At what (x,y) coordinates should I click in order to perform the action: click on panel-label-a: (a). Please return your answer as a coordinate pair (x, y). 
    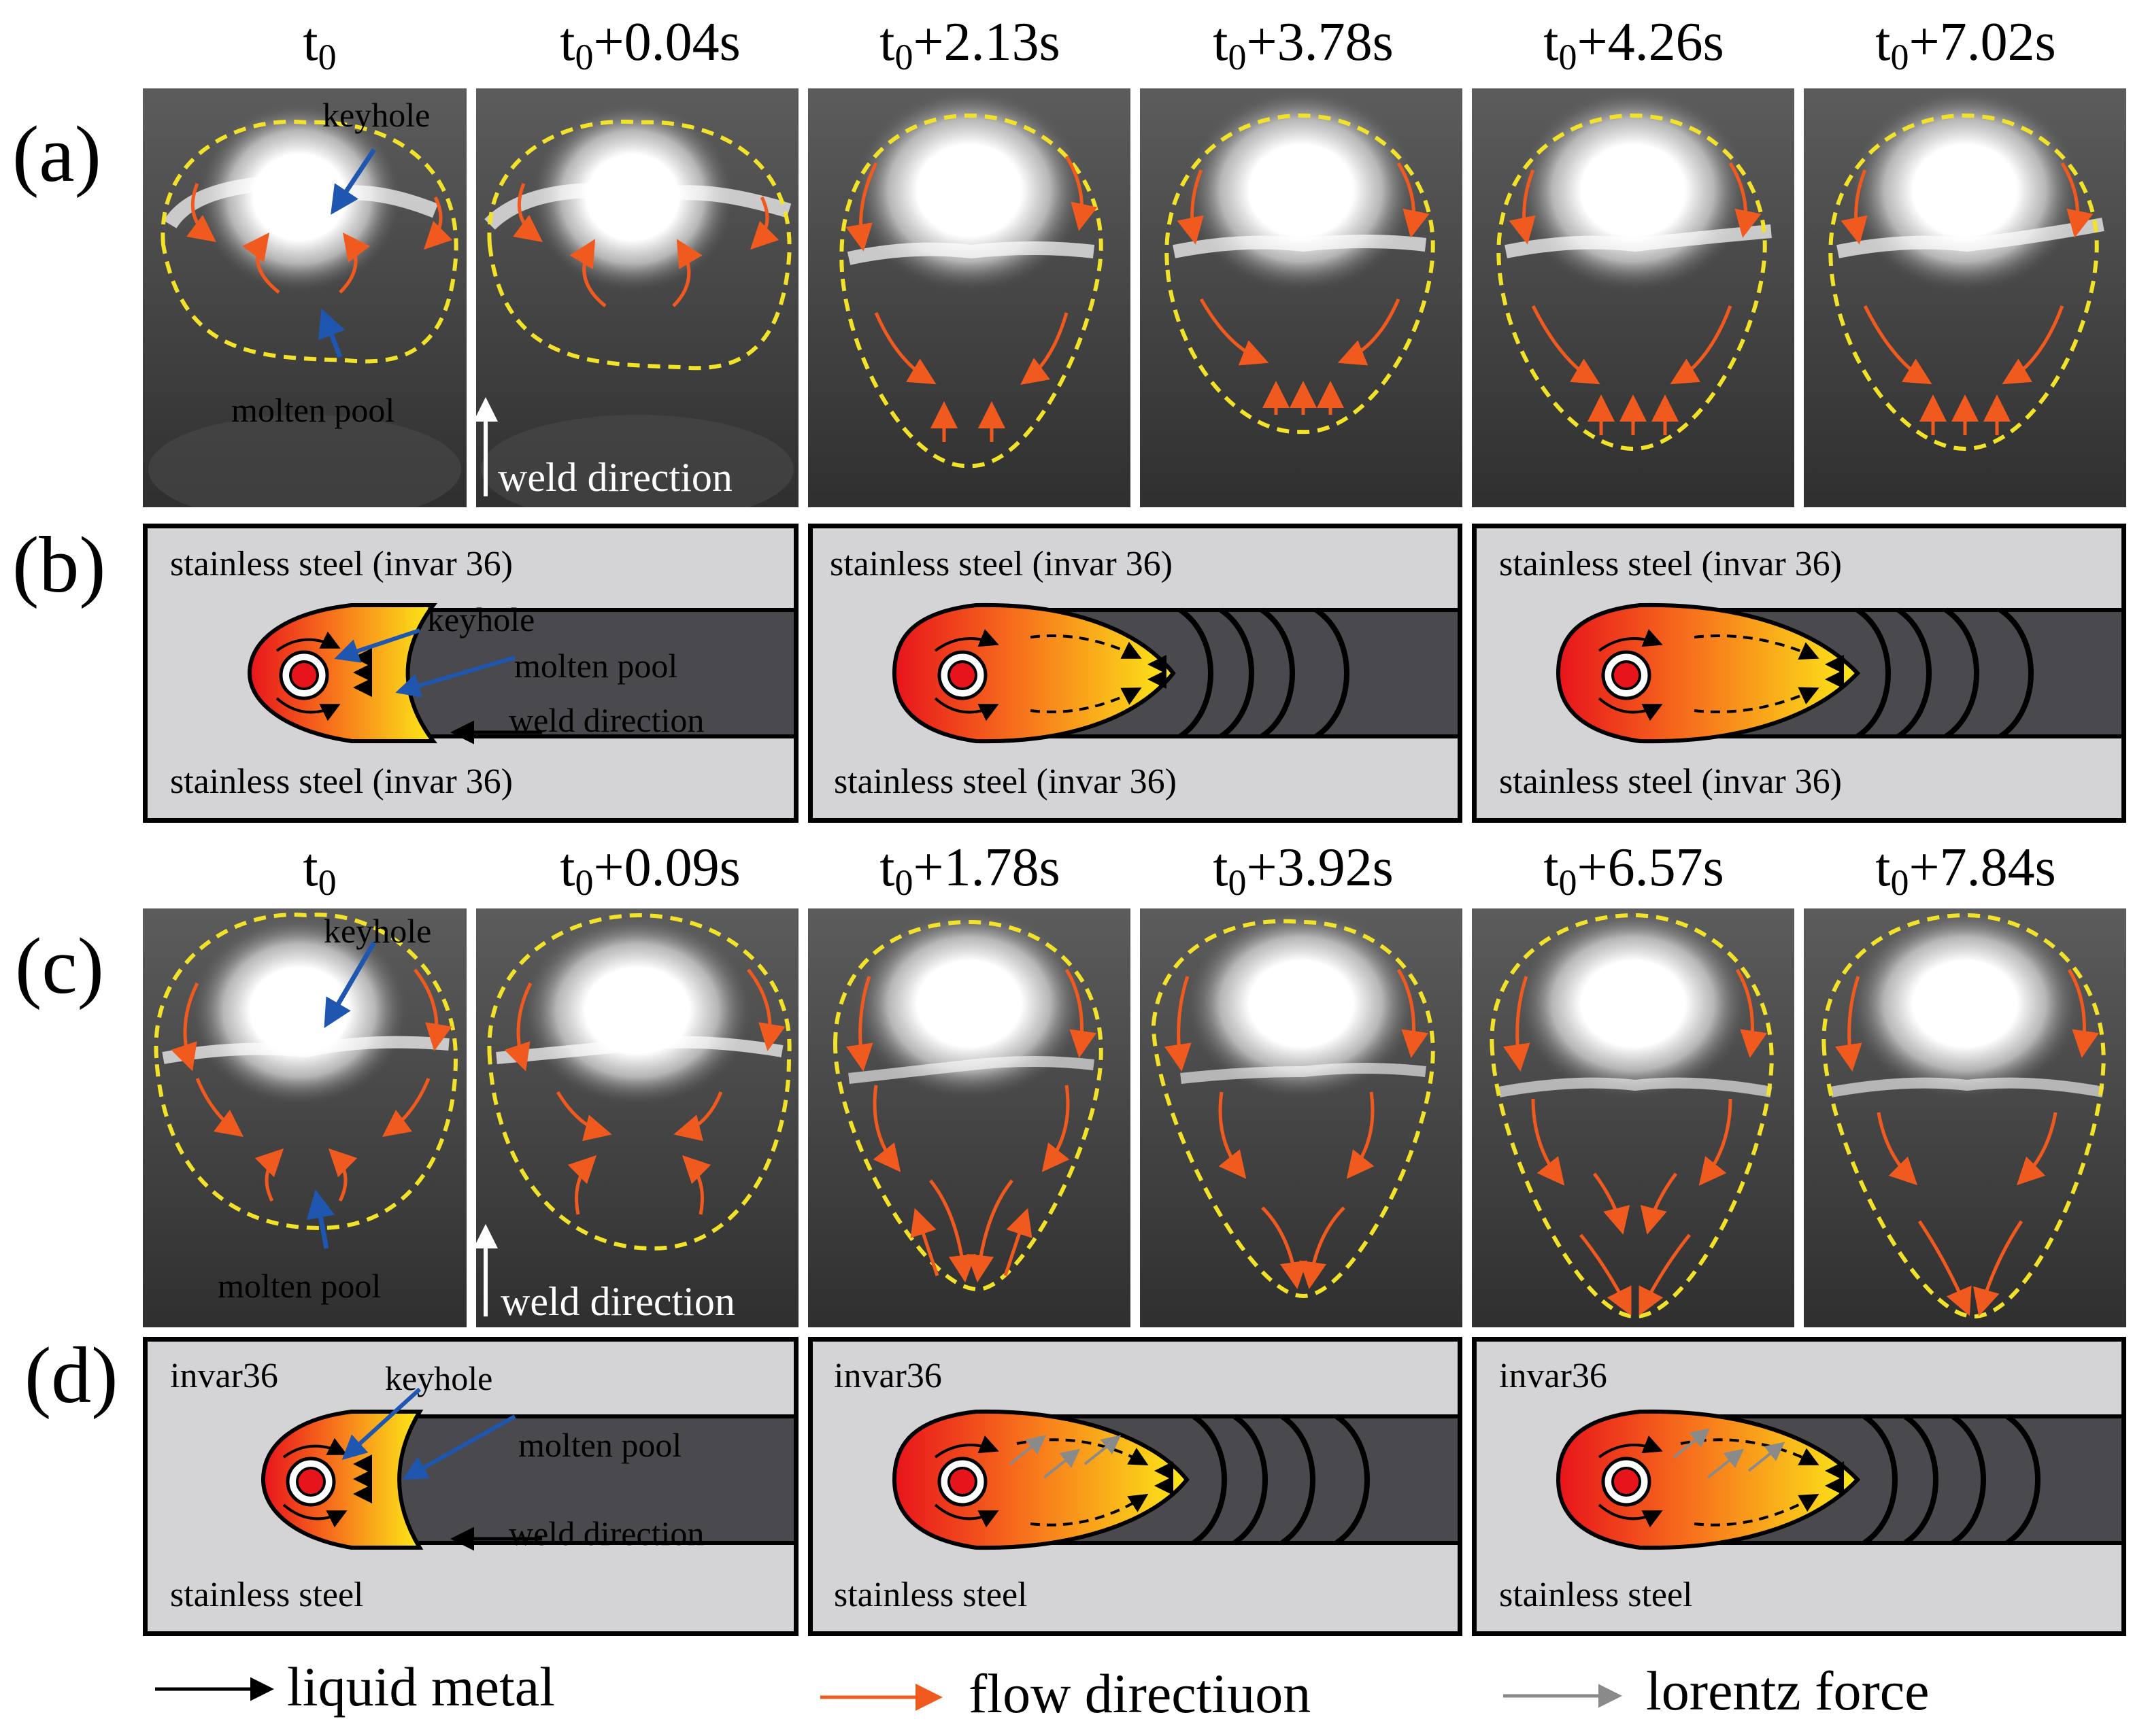
    Looking at the image, I should click on (56, 154).